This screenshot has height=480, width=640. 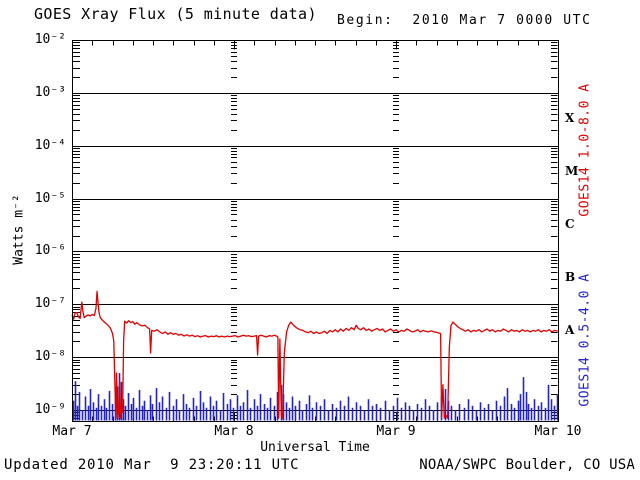 I want to click on flare-class-letter: B, so click(x=570, y=276).